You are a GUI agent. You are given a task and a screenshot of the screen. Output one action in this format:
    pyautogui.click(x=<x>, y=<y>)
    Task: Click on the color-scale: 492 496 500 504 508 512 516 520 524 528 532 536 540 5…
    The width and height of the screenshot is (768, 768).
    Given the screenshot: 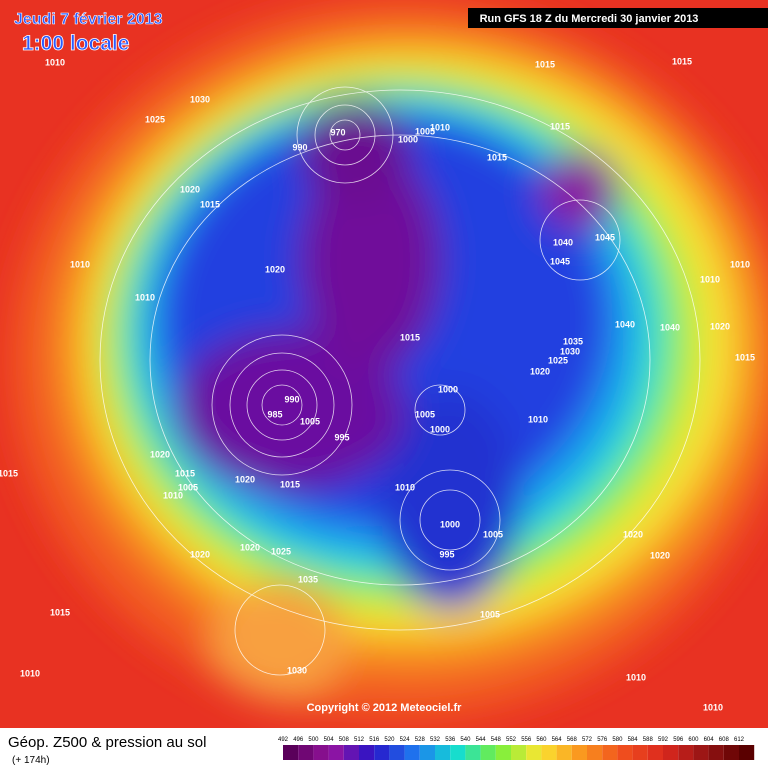 What is the action you would take?
    pyautogui.click(x=516, y=748)
    